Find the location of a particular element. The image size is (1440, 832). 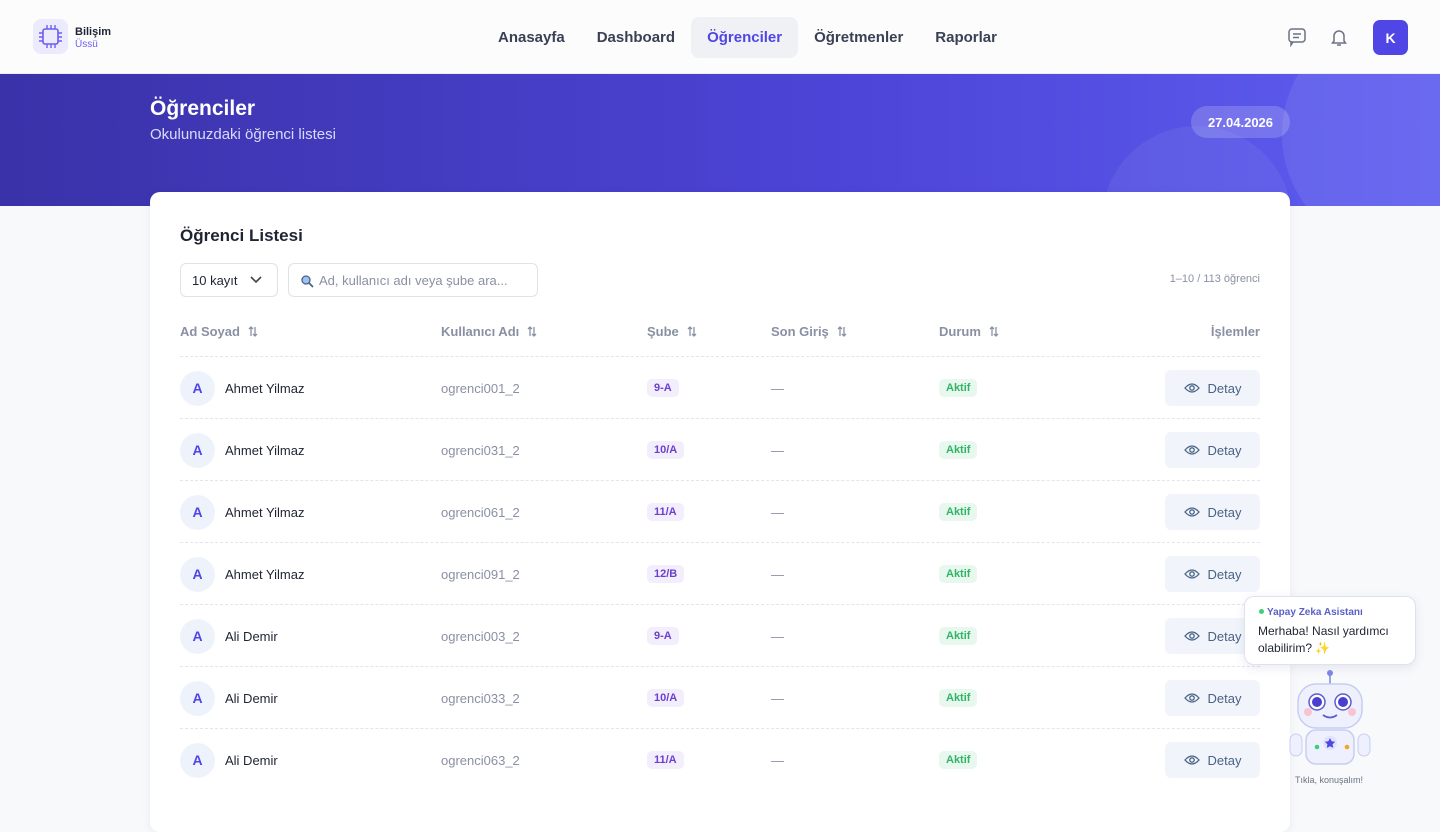

class-badge: 12/B is located at coordinates (666, 574).